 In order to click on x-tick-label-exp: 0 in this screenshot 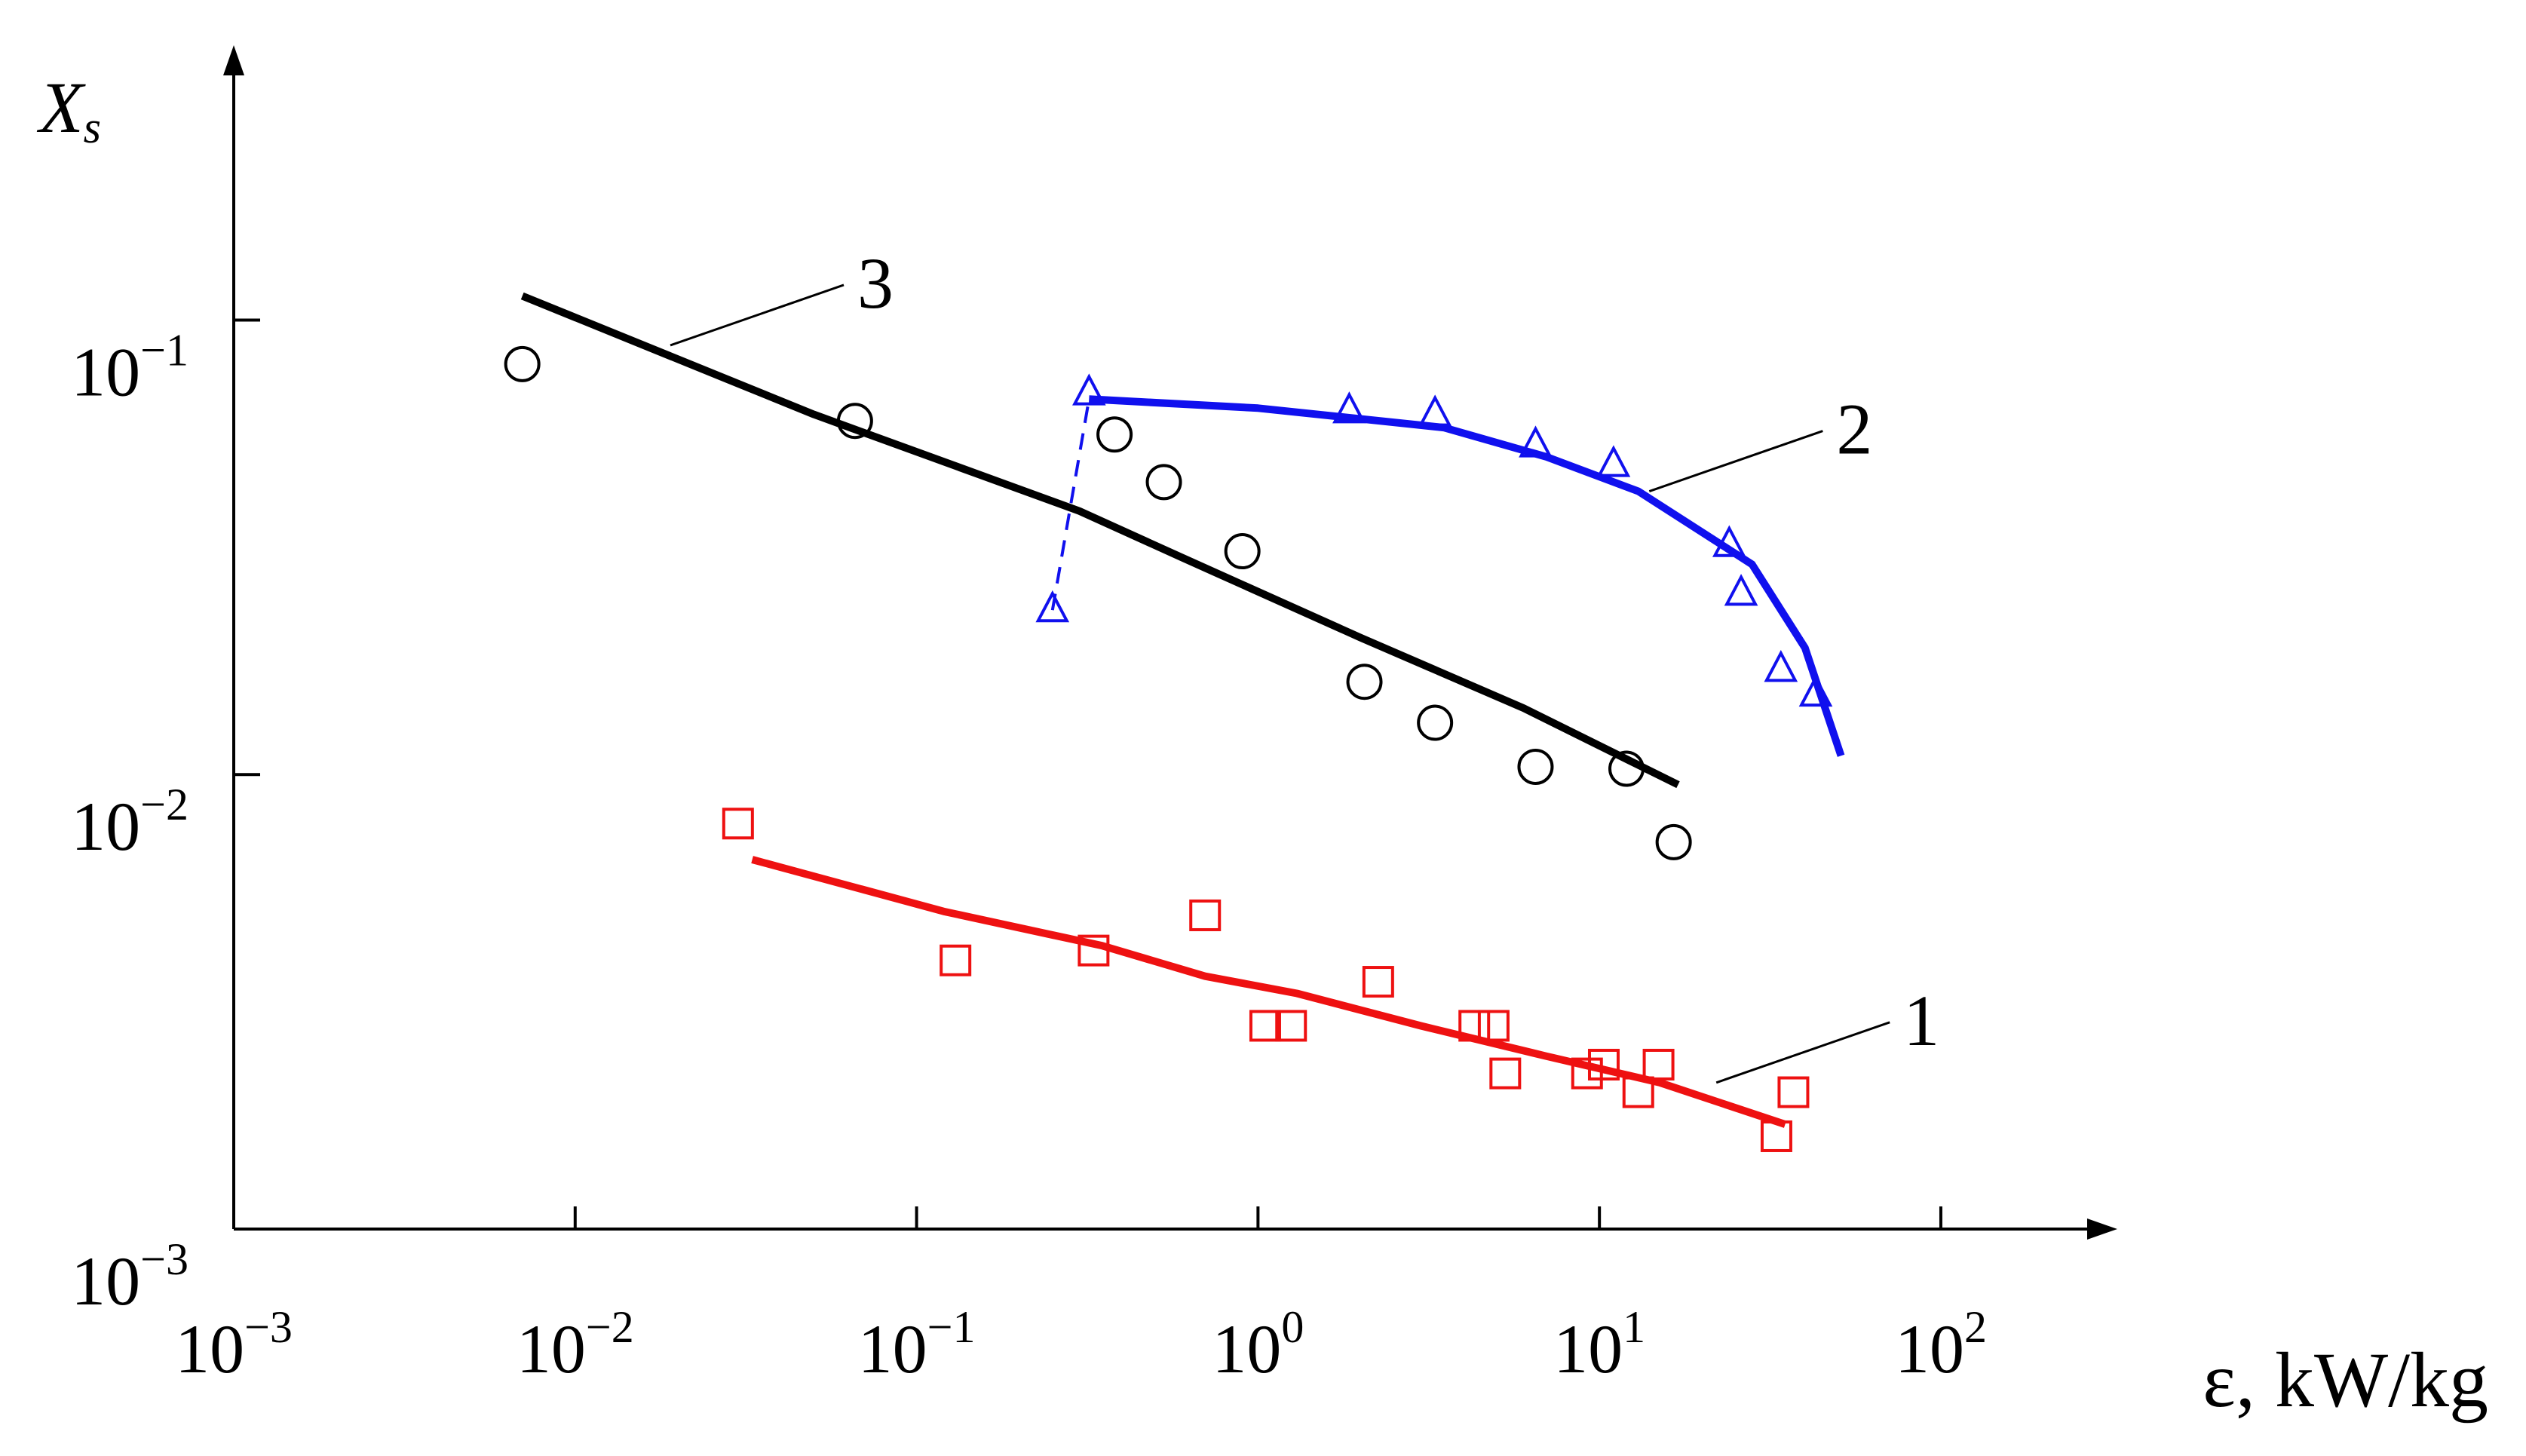, I will do `click(1292, 1327)`.